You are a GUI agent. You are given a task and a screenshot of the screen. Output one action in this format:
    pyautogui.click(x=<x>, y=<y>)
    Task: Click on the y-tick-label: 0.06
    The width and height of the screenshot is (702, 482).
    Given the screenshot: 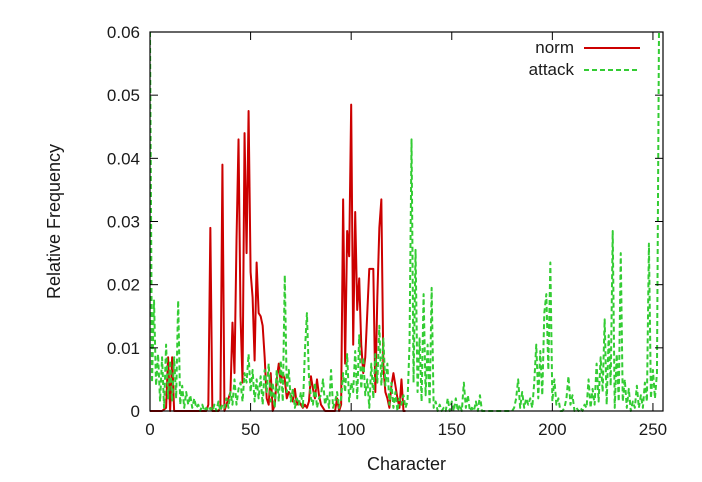 What is the action you would take?
    pyautogui.click(x=123, y=32)
    